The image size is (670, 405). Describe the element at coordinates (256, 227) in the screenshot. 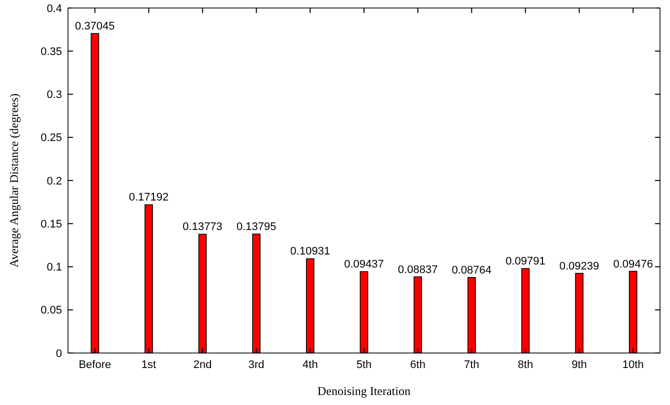

I see `data-label: 0.13795` at that location.